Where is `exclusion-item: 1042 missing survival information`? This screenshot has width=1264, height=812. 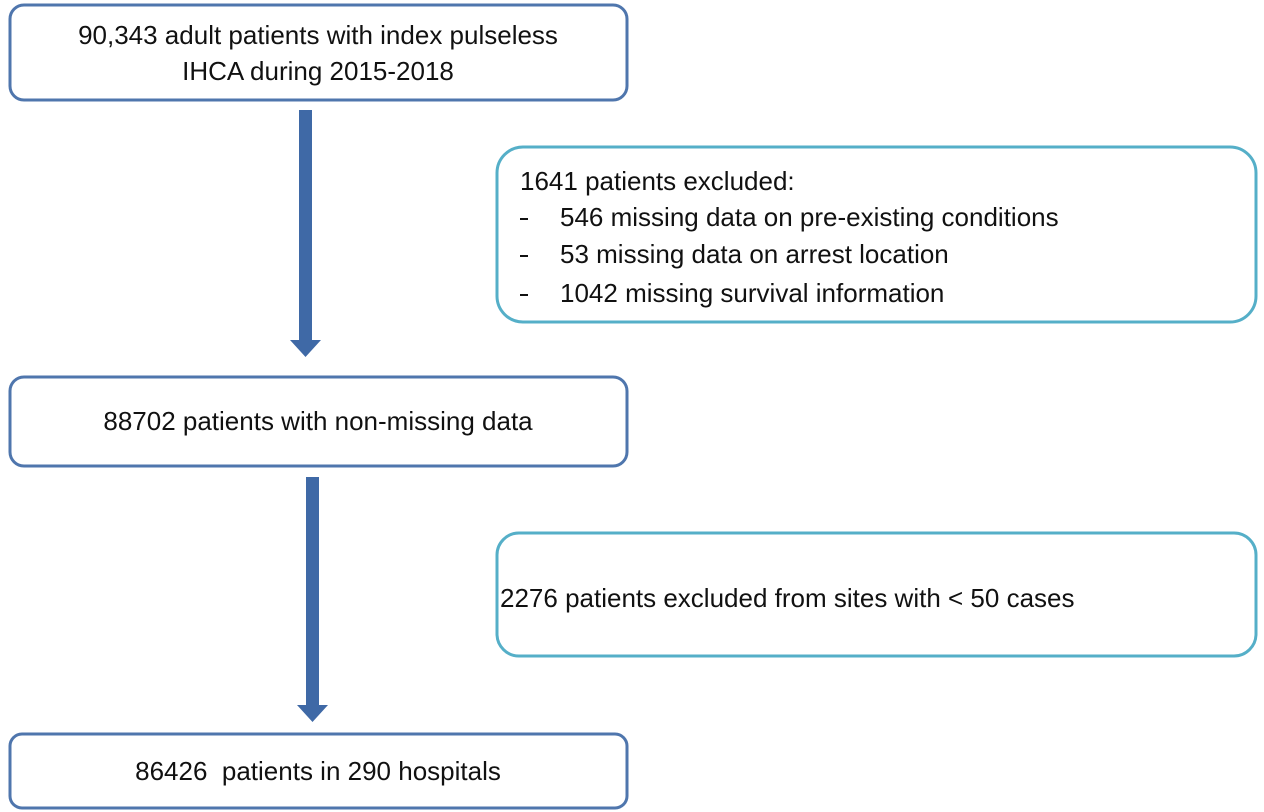
exclusion-item: 1042 missing survival information is located at coordinates (752, 293).